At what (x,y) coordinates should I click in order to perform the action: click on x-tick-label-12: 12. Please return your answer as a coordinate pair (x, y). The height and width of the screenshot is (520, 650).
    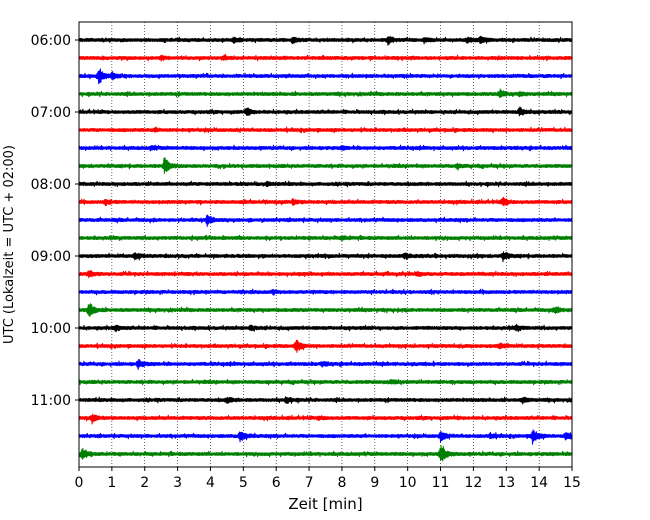
    Looking at the image, I should click on (473, 483).